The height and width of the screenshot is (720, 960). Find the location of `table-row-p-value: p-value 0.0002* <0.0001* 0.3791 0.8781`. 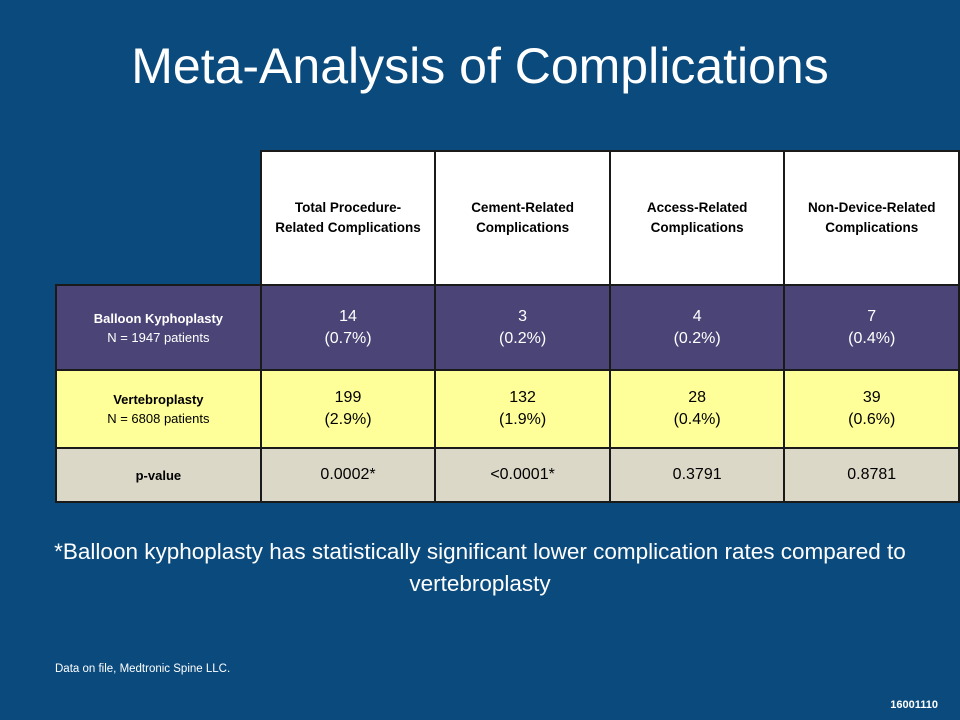

table-row-p-value: p-value 0.0002* <0.0001* 0.3791 0.8781 is located at coordinates (507, 475).